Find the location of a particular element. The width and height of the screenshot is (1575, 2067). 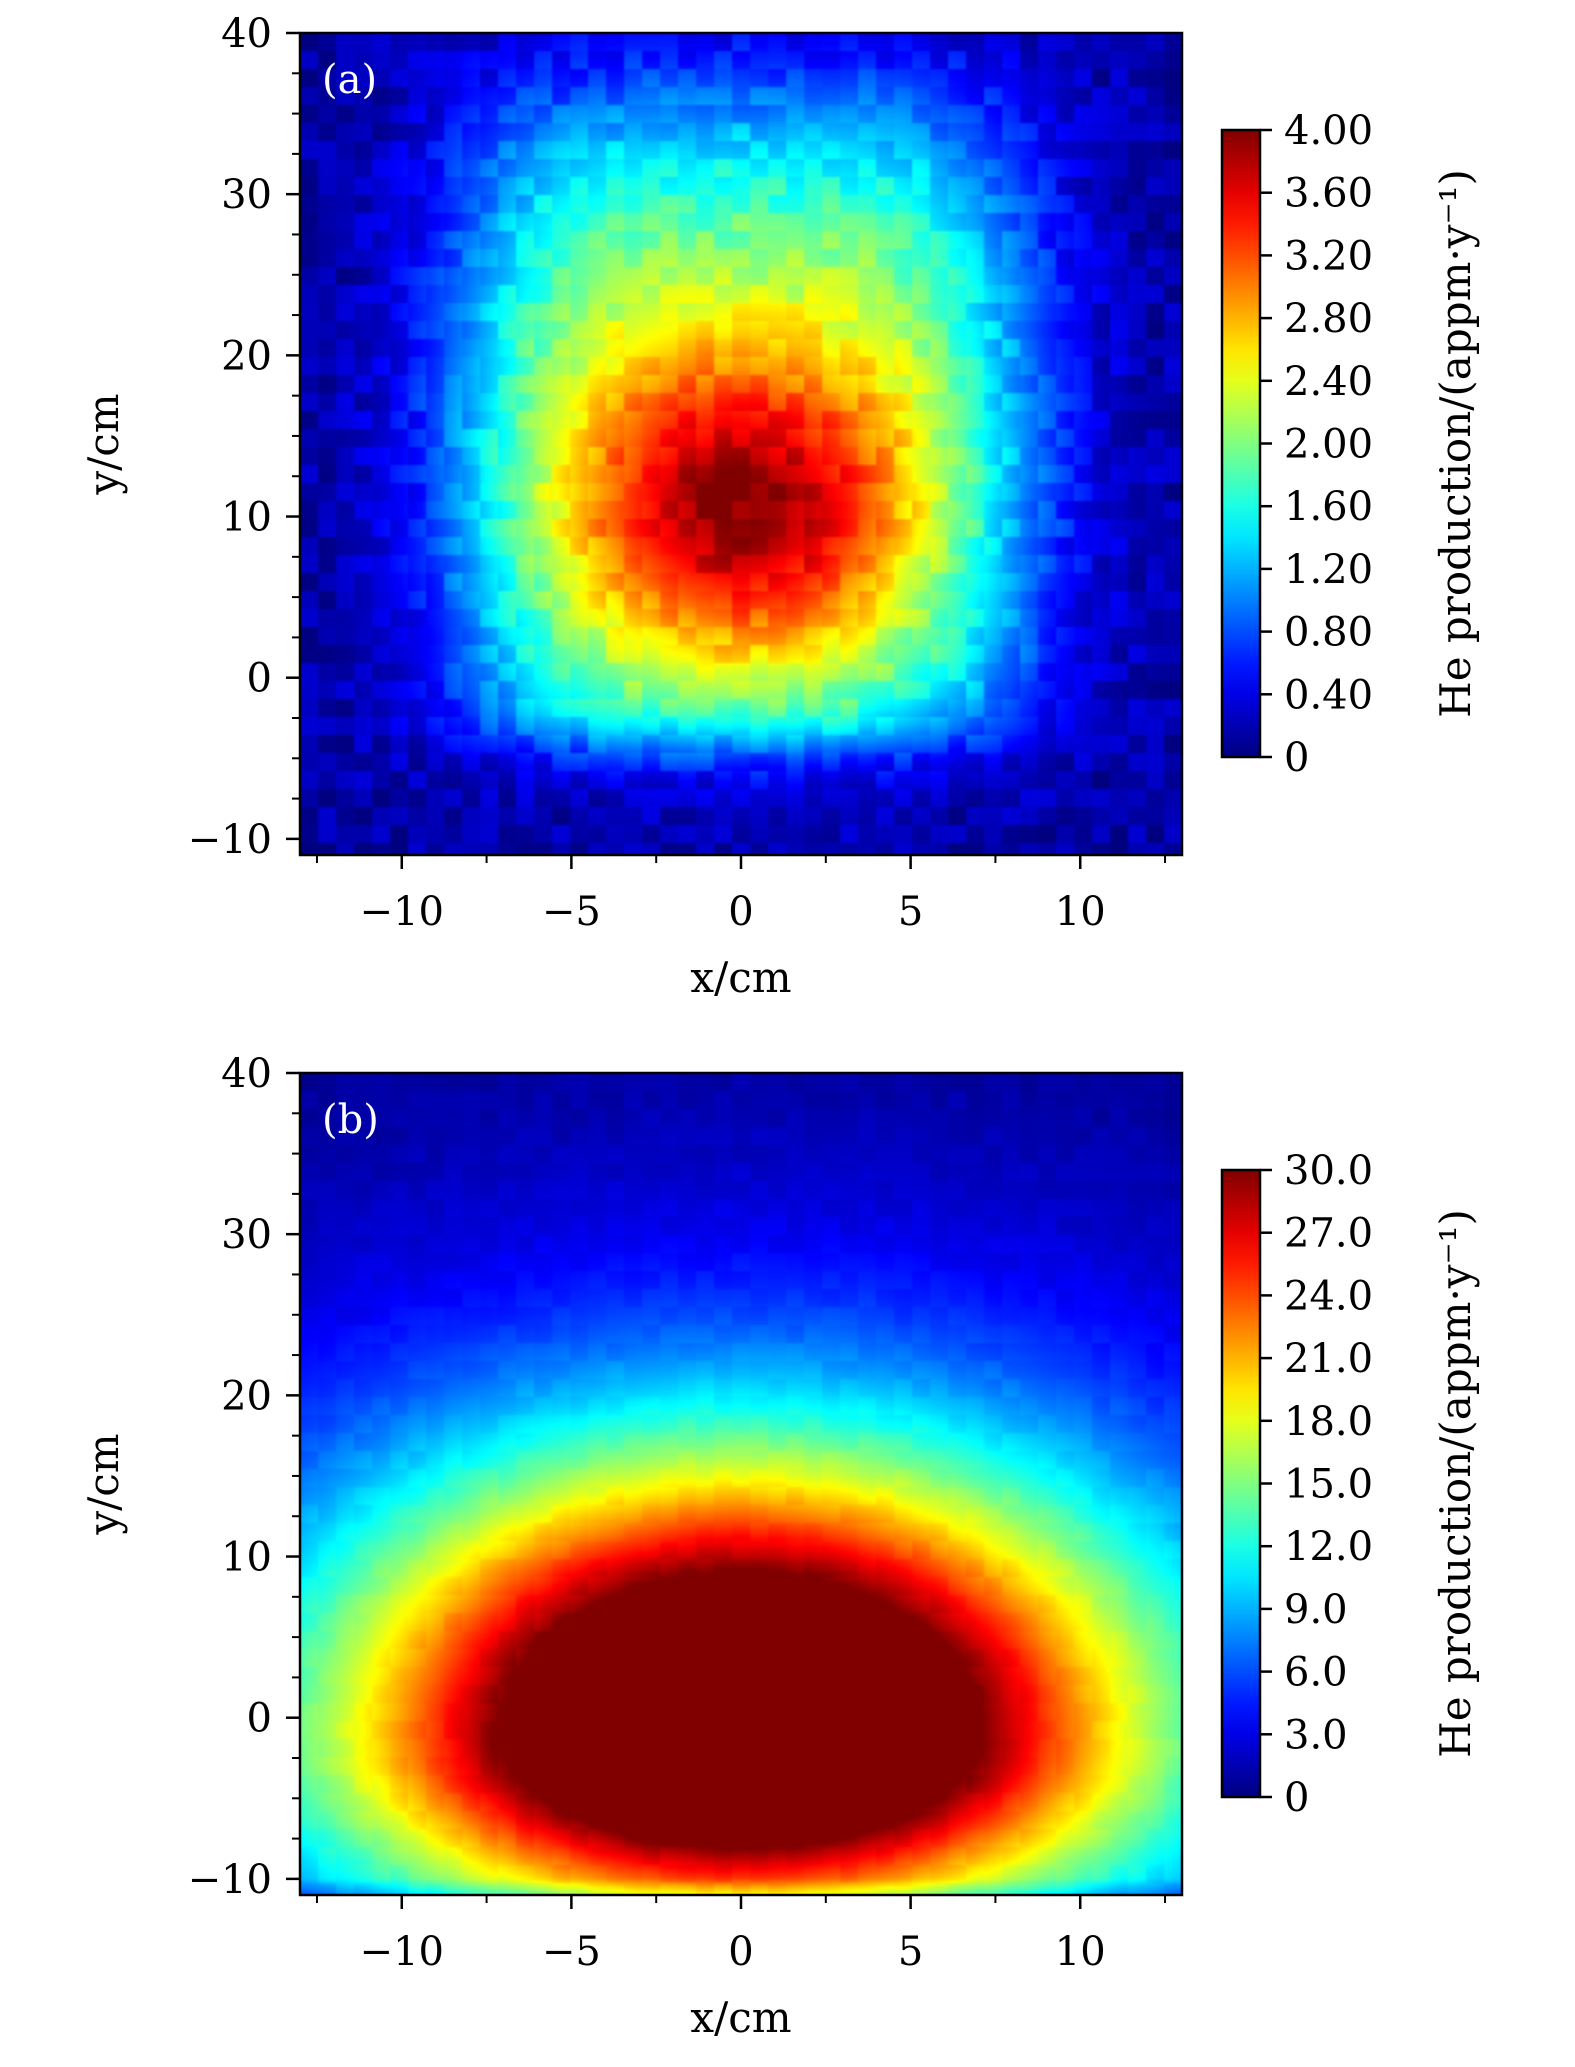

colorbar-tick-label: 2.00 is located at coordinates (1328, 445).